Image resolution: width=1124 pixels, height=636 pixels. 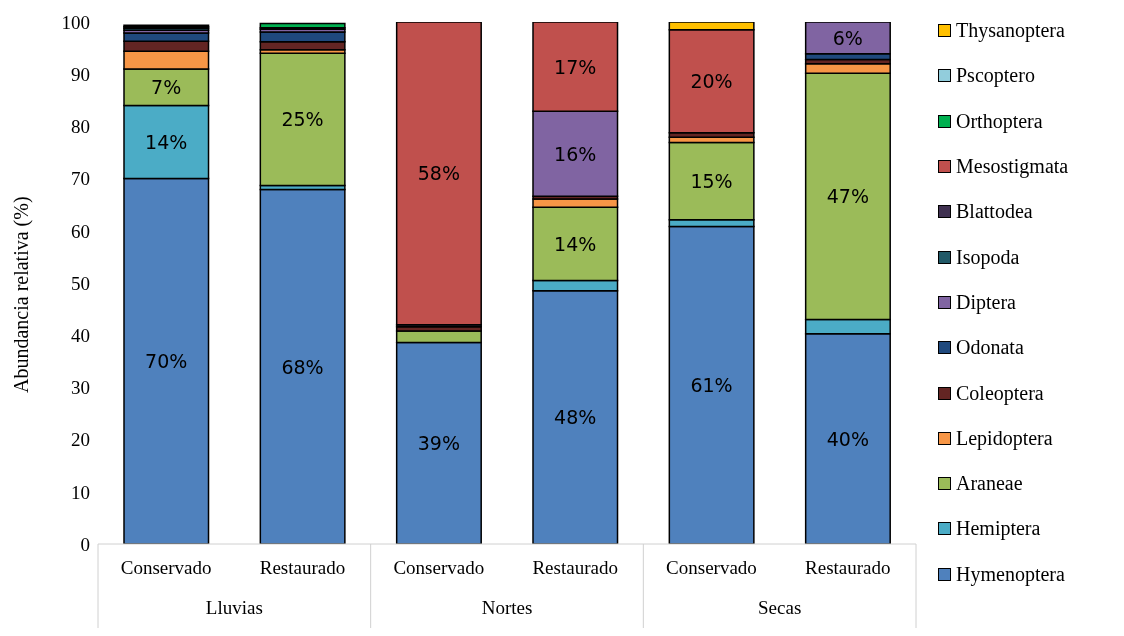 I want to click on legend-label: Isopoda, so click(x=988, y=257).